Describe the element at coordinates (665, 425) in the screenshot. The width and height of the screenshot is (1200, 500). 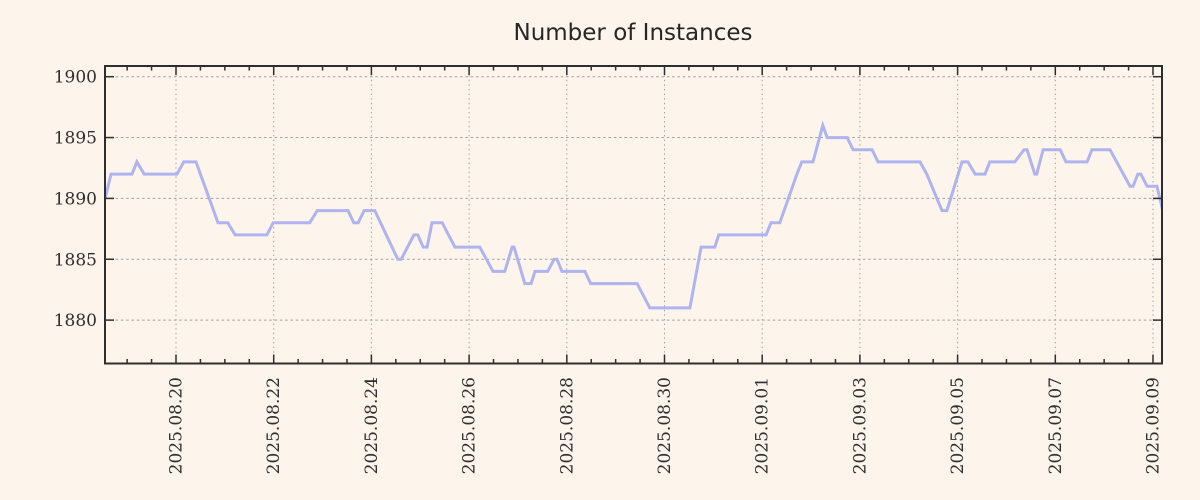
I see `x-tick-label: 2025.08.30` at that location.